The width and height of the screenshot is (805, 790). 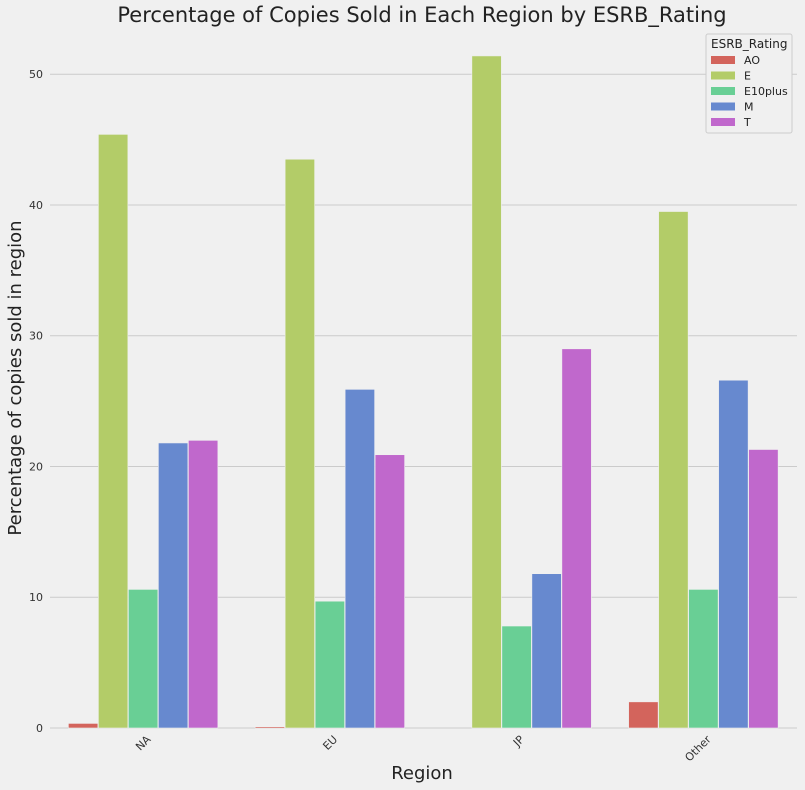 I want to click on y-tick-label: 50, so click(x=36, y=74).